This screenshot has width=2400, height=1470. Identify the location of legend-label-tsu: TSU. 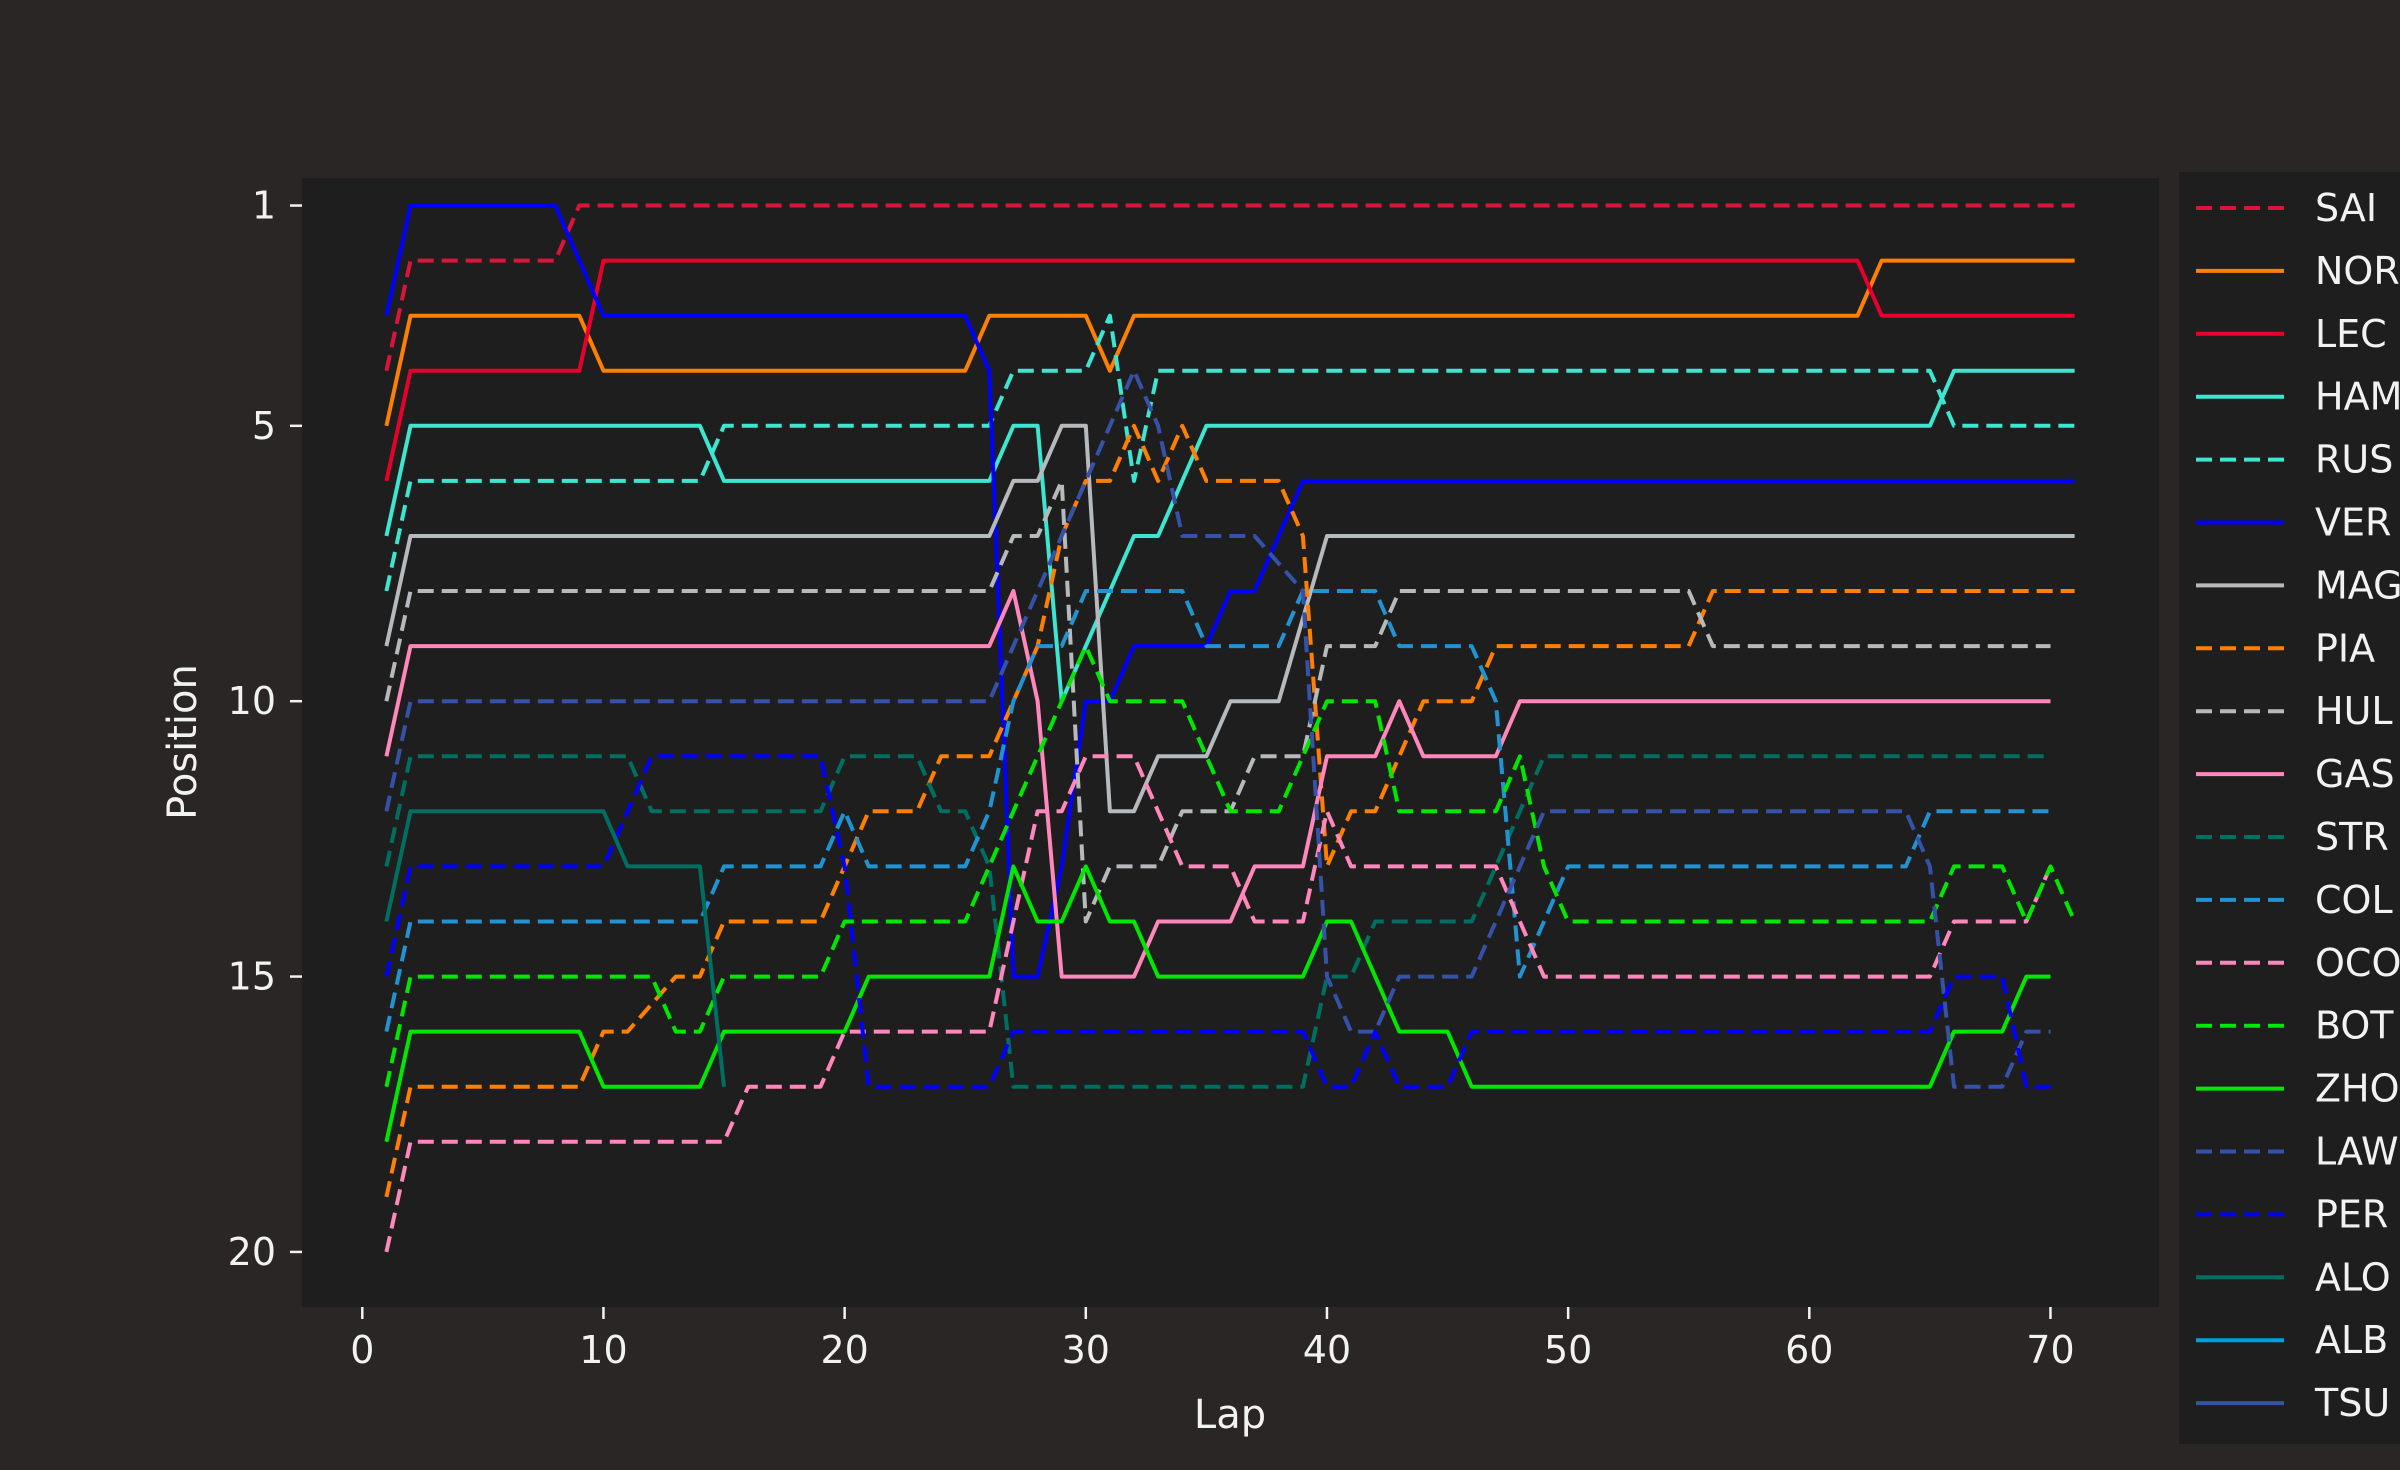
(2352, 1403).